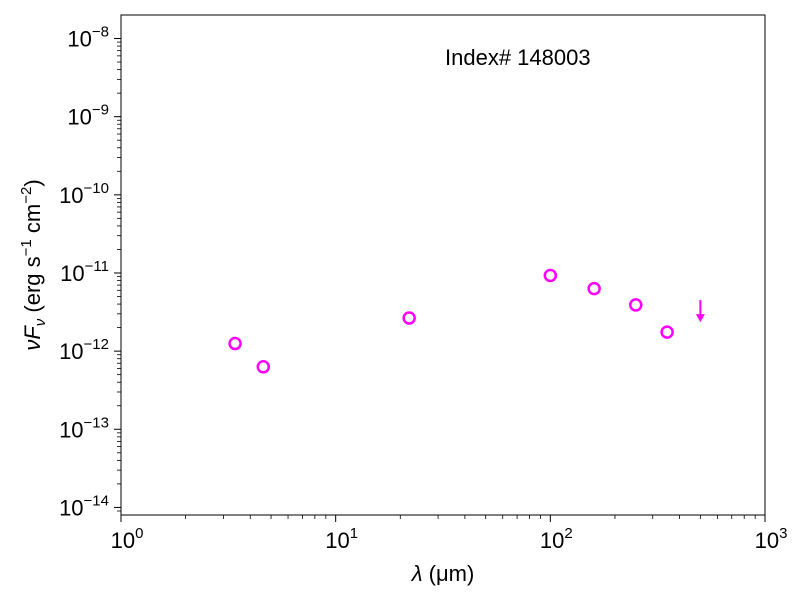 This screenshot has width=800, height=600. I want to click on y-tick-label: 10⁻¹¹, so click(84, 272).